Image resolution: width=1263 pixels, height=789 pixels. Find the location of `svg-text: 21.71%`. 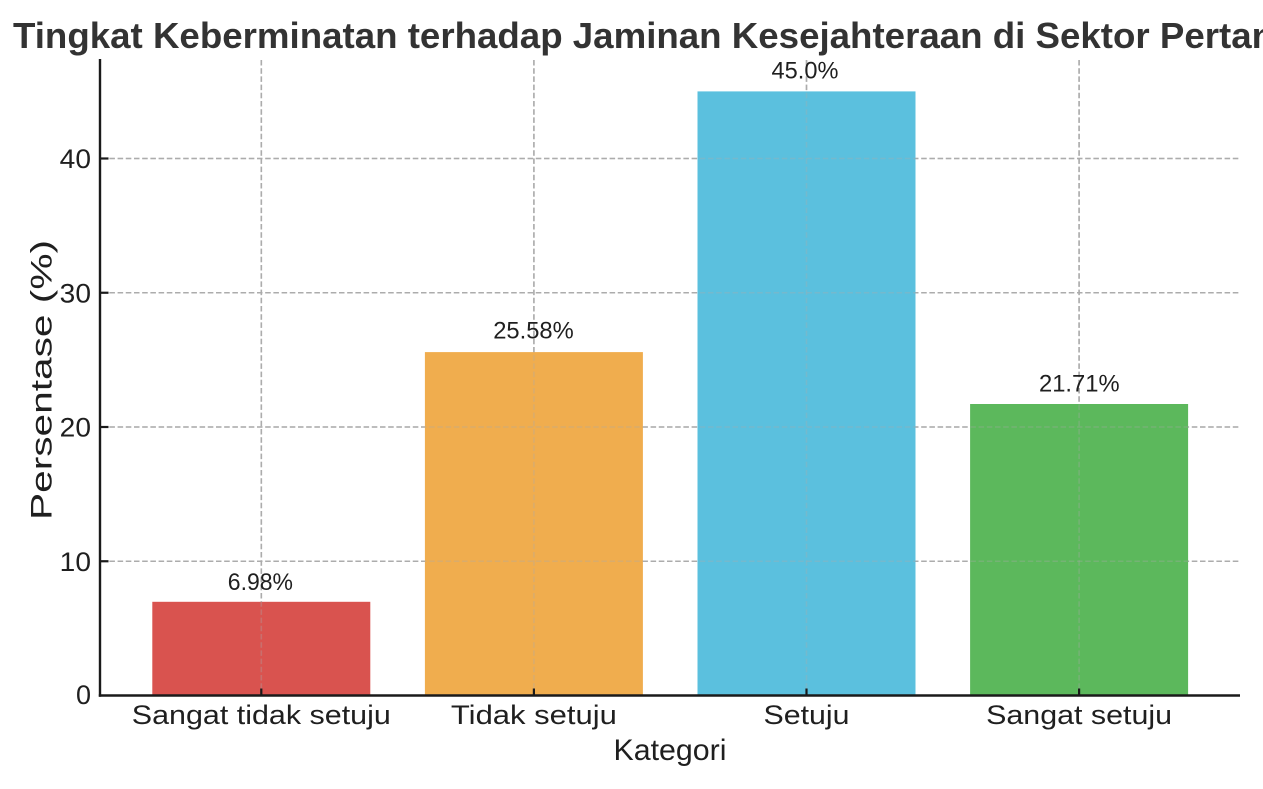

svg-text: 21.71% is located at coordinates (1079, 384).